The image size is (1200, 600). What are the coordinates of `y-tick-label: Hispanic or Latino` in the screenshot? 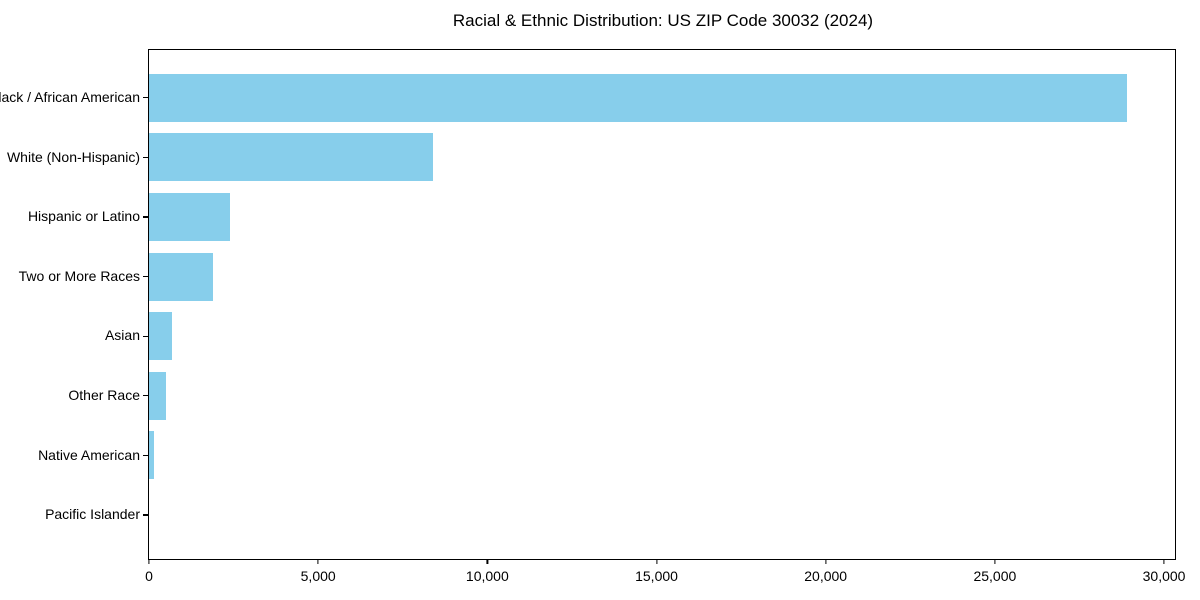 It's located at (83, 216).